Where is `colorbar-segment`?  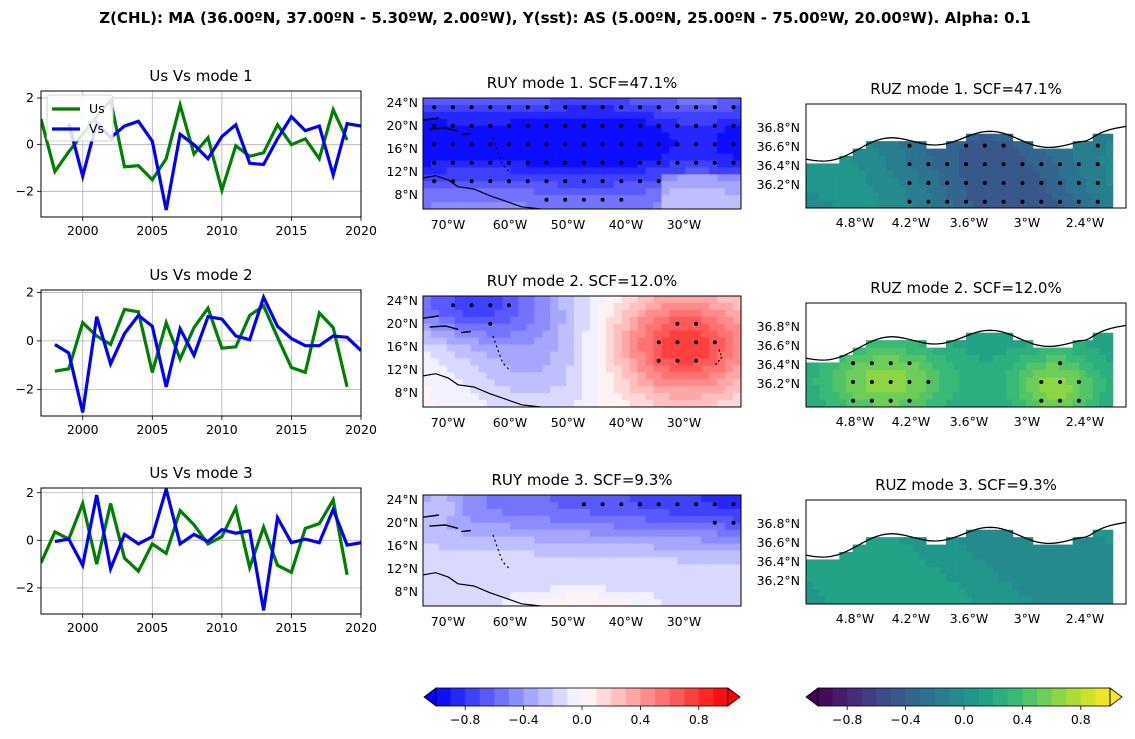 colorbar-segment is located at coordinates (633, 697).